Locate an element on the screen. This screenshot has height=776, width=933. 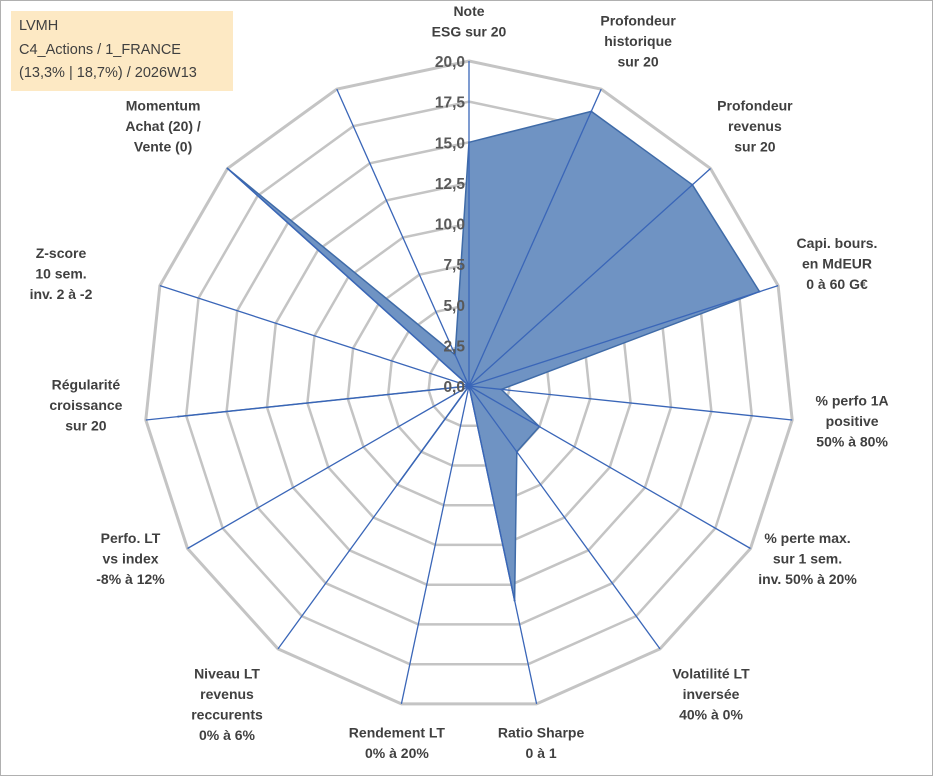
category-label: Momentum Achat (20) / Vente (0) is located at coordinates (163, 125).